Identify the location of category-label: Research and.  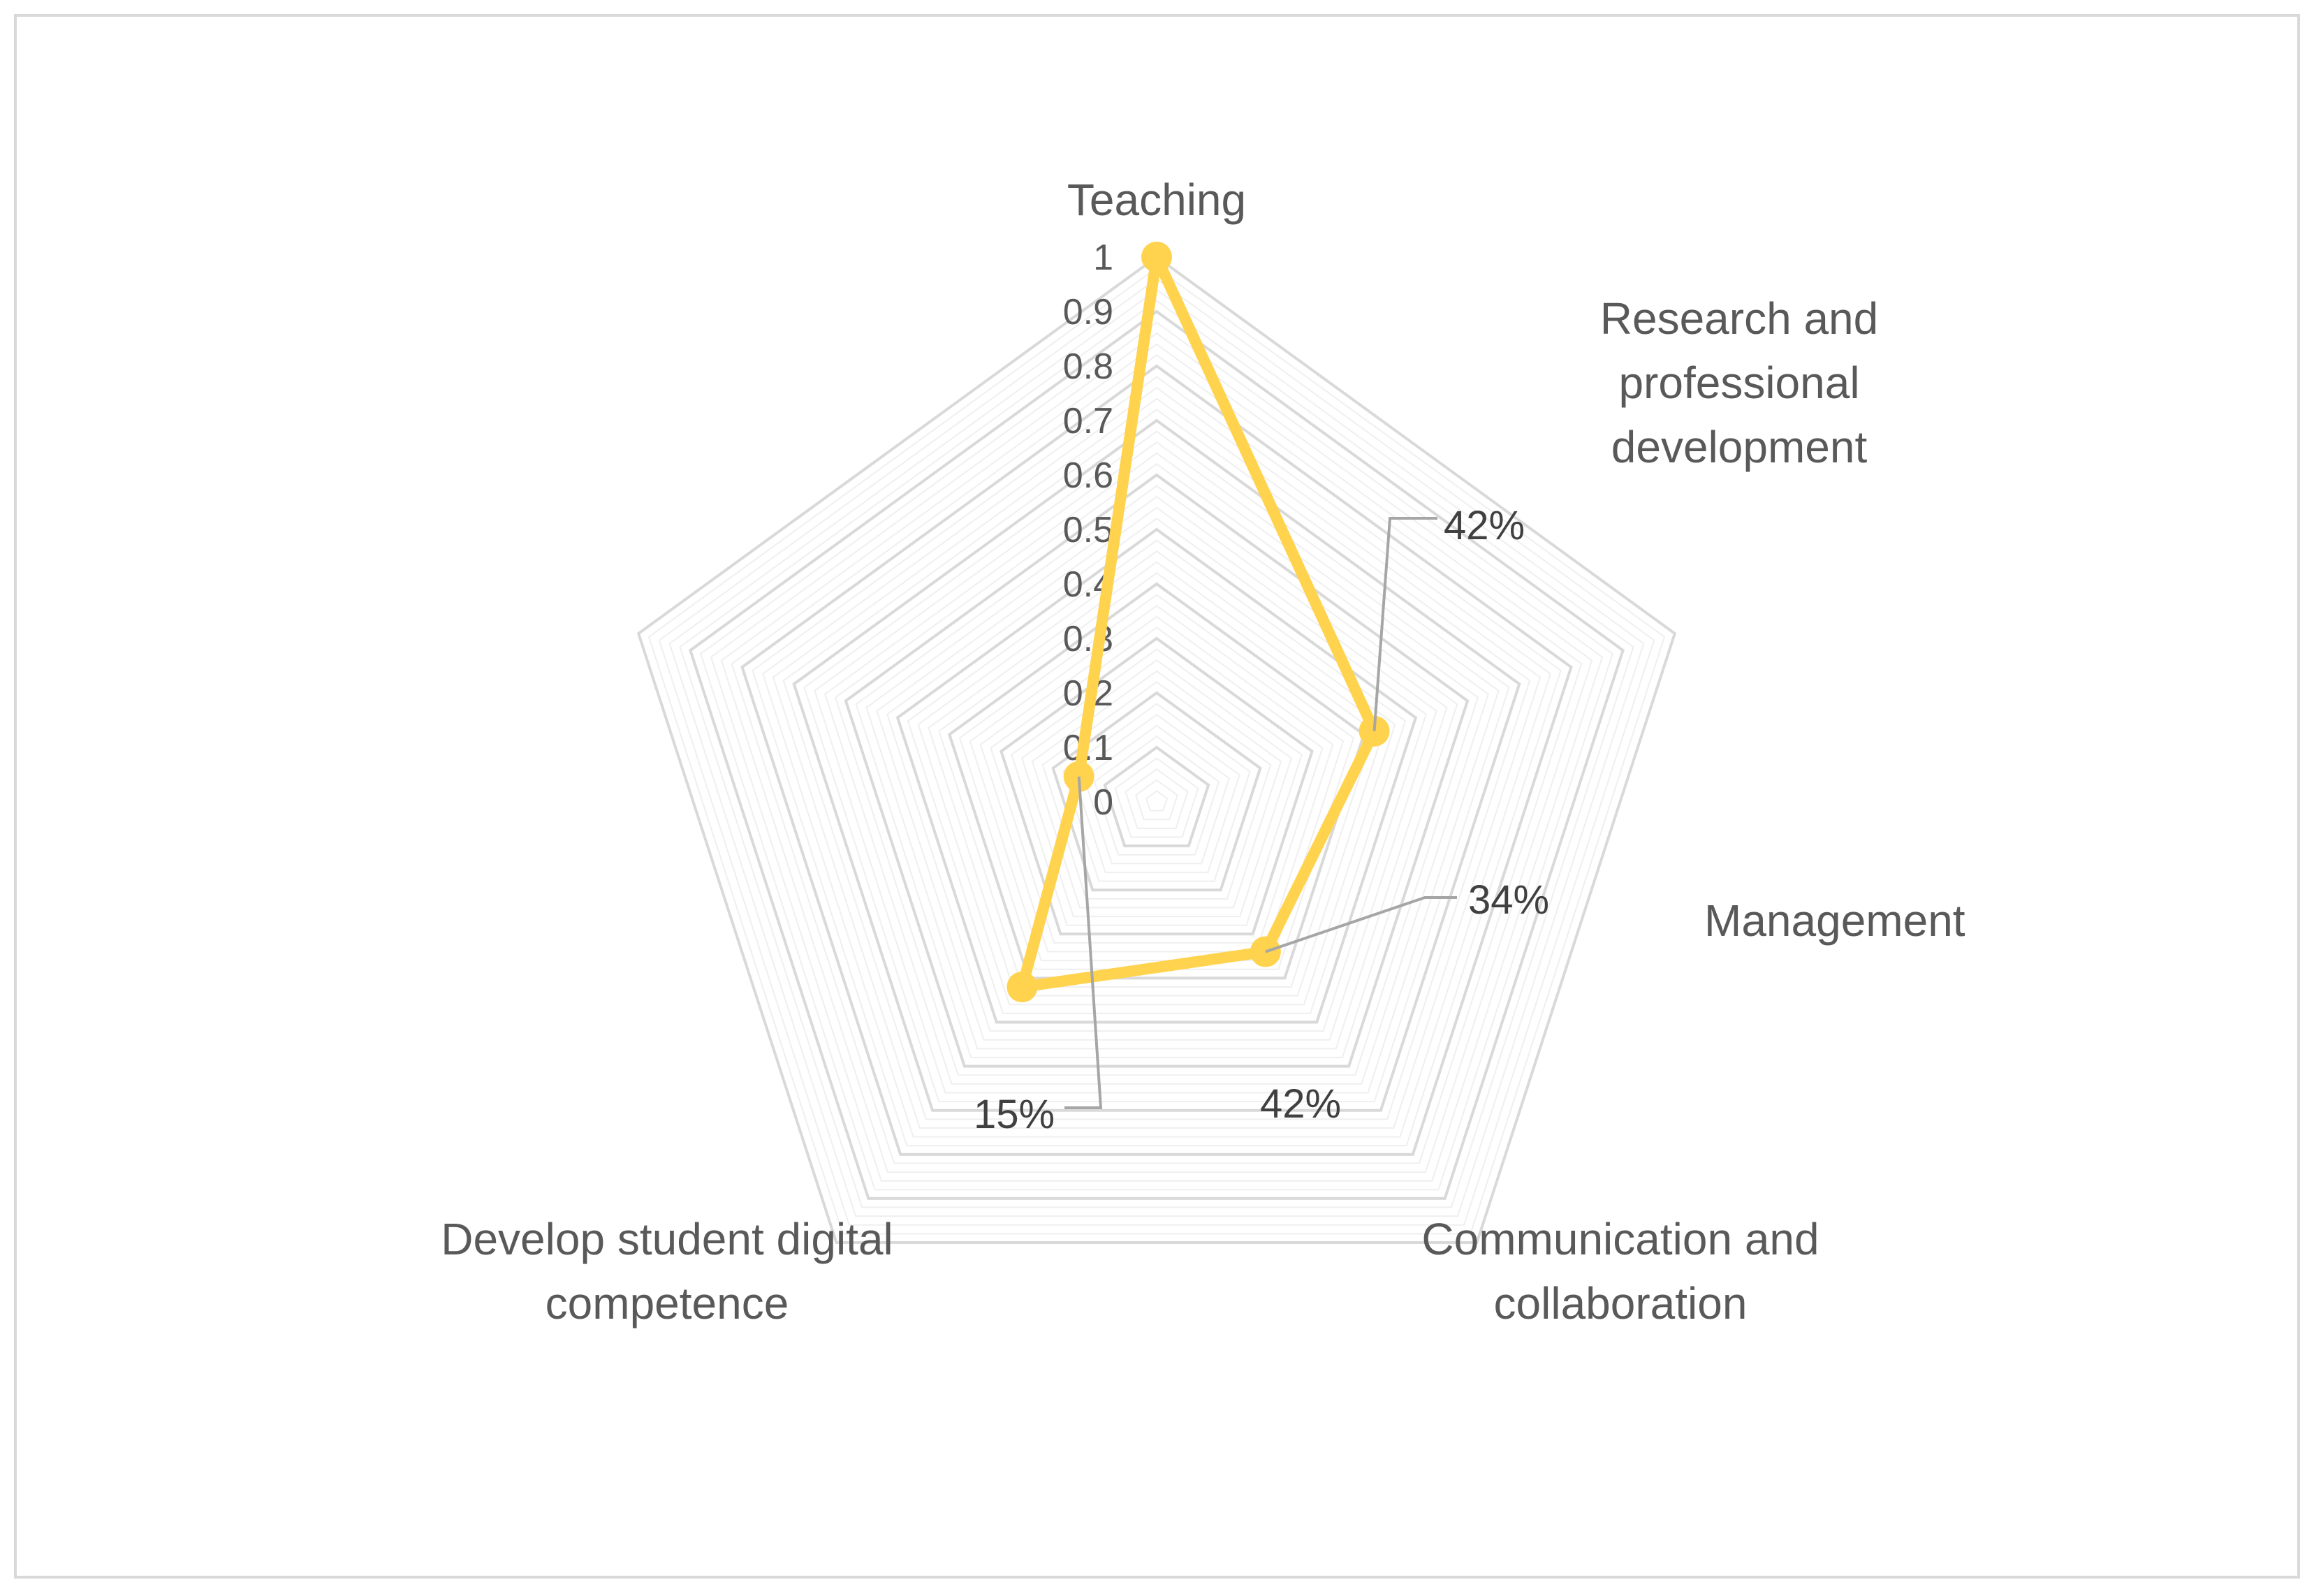
(1739, 318).